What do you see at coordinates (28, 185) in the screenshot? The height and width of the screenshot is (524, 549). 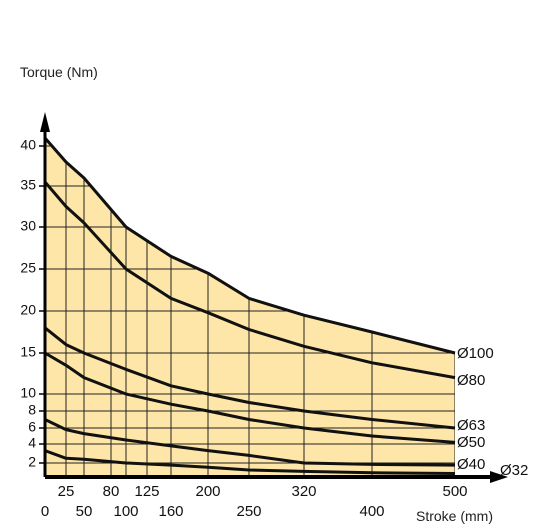 I see `y-tick-label-35: 35` at bounding box center [28, 185].